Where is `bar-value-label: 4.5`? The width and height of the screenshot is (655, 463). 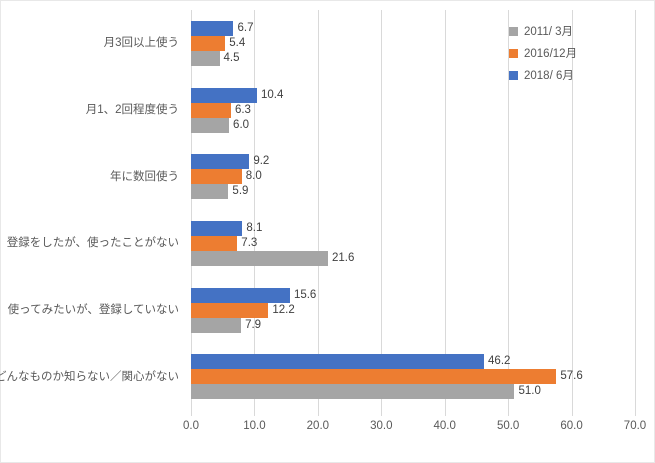
bar-value-label: 4.5 is located at coordinates (231, 57).